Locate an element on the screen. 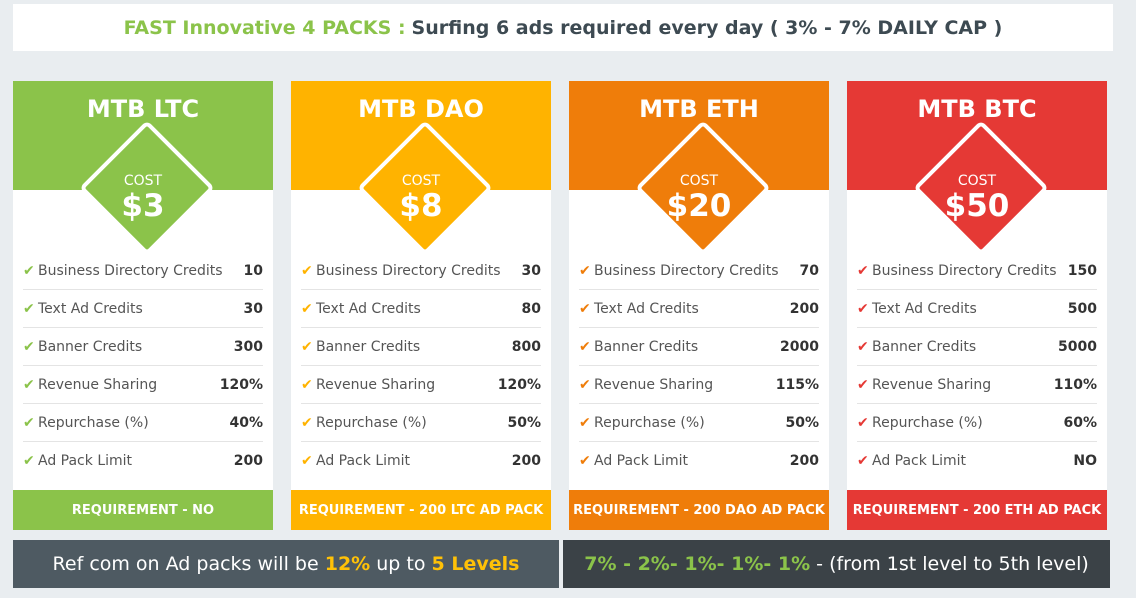 This screenshot has height=598, width=1136. referral-levels: 5 Levels is located at coordinates (475, 564).